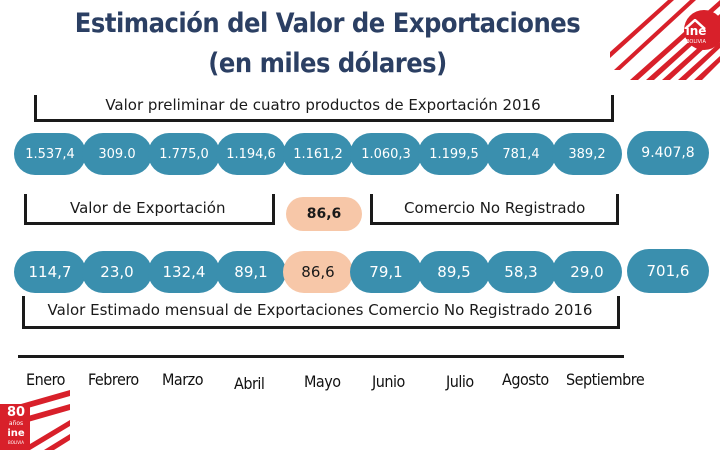 This screenshot has width=720, height=450. I want to click on anniversary-years: años, so click(16, 423).